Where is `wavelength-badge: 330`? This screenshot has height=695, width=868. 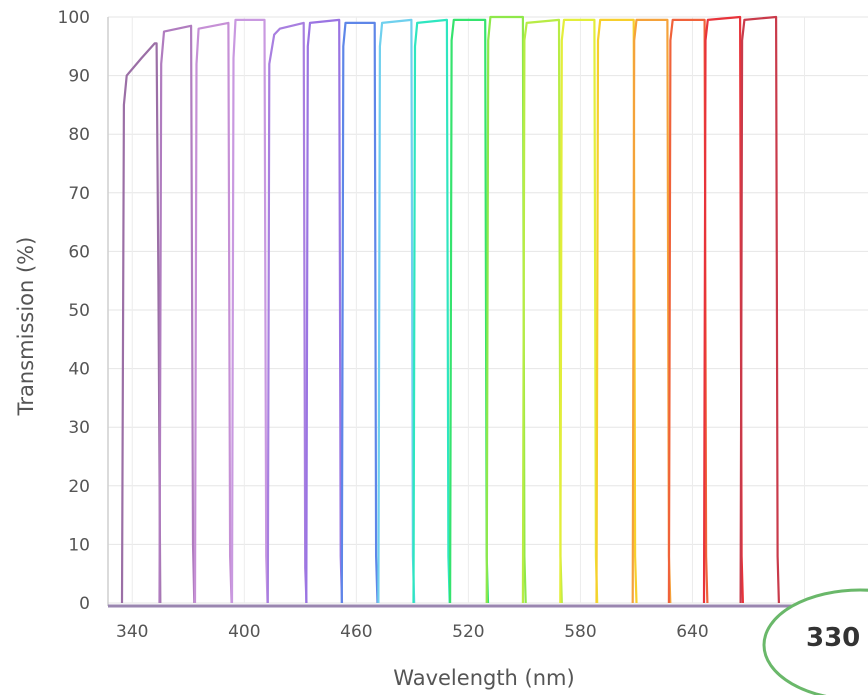 wavelength-badge: 330 is located at coordinates (815, 641).